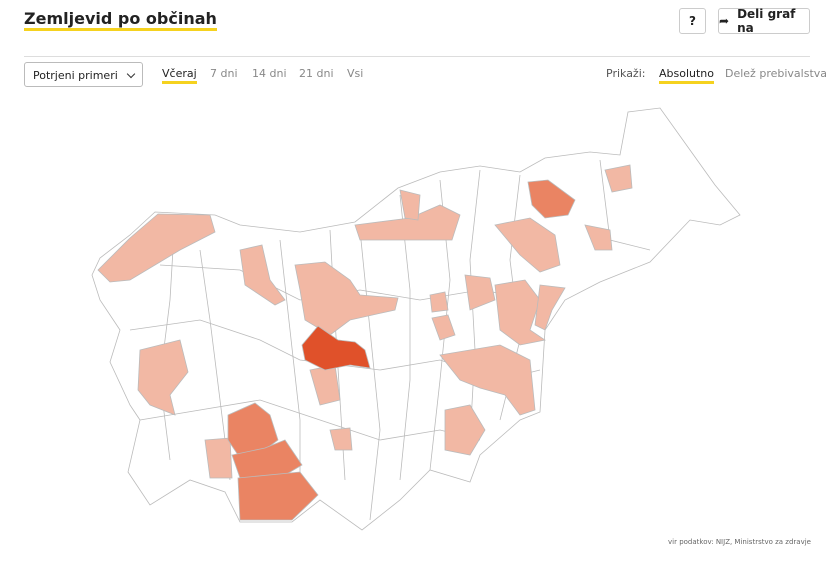 The image size is (831, 572). I want to click on share-label: Deli graf na, so click(766, 21).